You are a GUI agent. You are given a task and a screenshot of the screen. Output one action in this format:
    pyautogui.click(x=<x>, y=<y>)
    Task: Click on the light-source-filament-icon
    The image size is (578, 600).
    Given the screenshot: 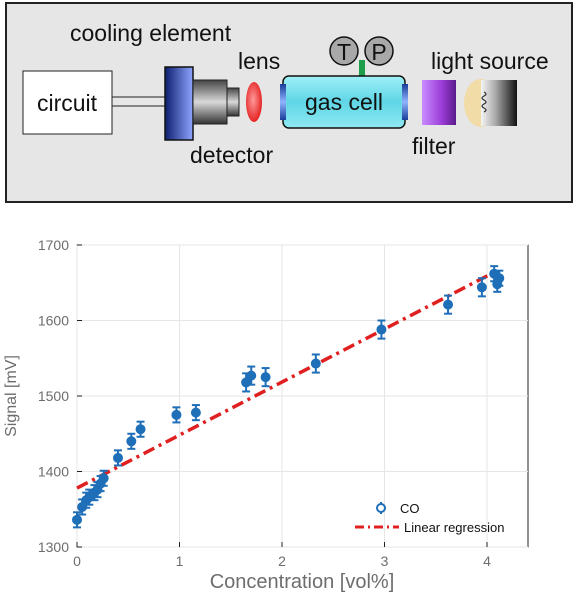 What is the action you would take?
    pyautogui.click(x=484, y=102)
    